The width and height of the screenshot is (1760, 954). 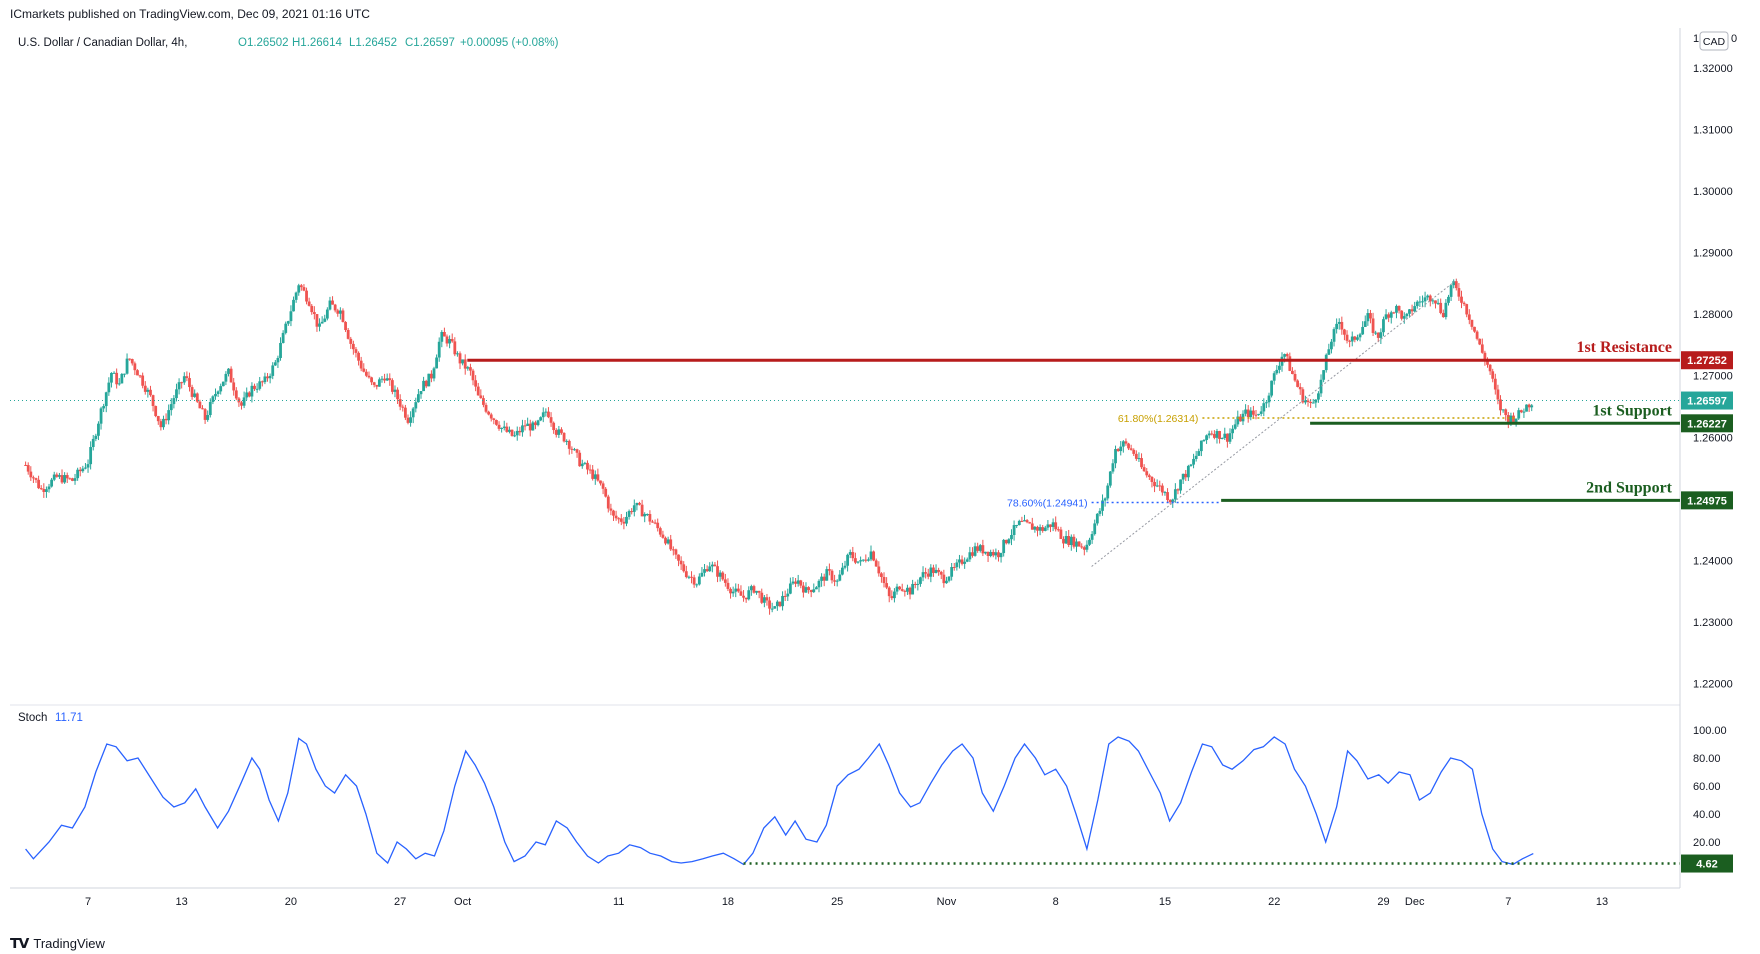 I want to click on currency-badge, so click(x=1714, y=41).